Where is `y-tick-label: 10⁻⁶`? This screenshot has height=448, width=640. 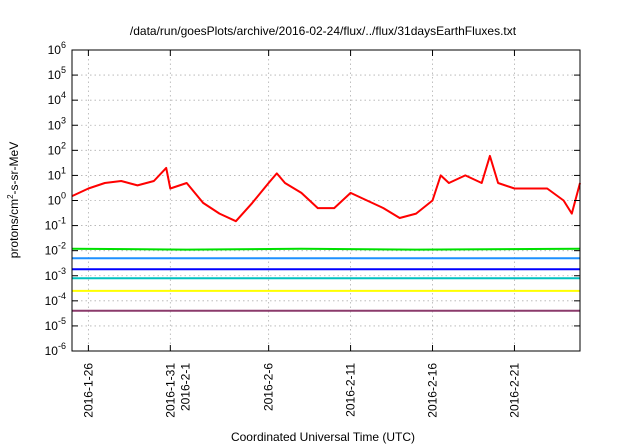 y-tick-label: 10⁻⁶ is located at coordinates (55, 349).